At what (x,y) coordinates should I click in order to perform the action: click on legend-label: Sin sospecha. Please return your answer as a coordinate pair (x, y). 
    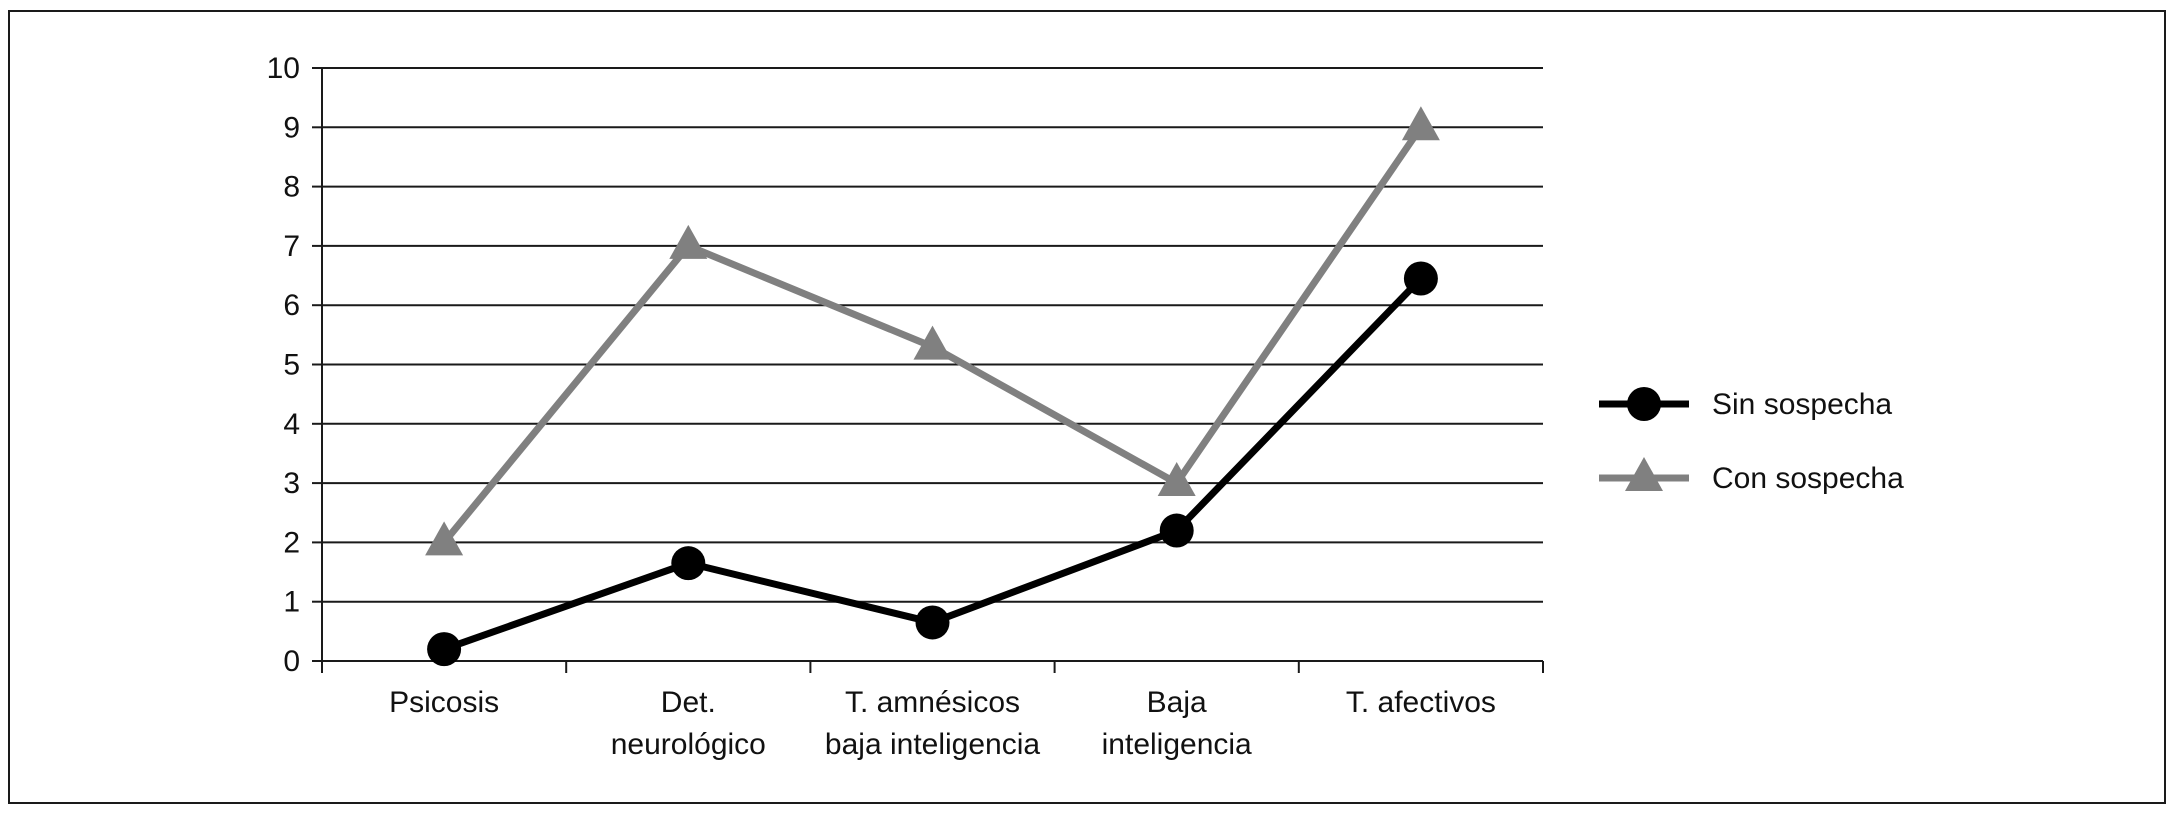
    Looking at the image, I should click on (1802, 404).